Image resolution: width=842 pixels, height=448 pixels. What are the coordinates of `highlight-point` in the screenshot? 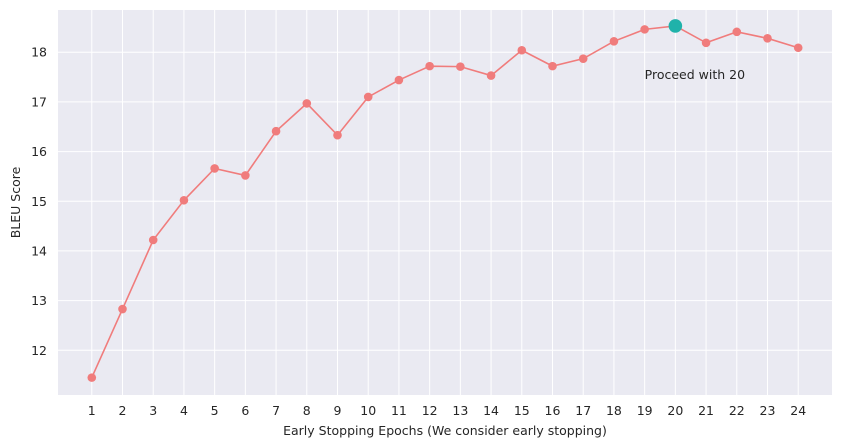 It's located at (675, 26).